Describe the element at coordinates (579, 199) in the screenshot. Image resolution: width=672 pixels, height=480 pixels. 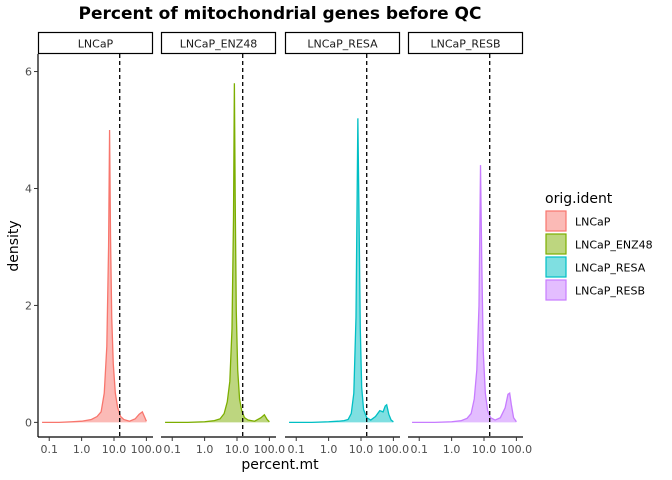
I see `legend-title: orig.ident` at that location.